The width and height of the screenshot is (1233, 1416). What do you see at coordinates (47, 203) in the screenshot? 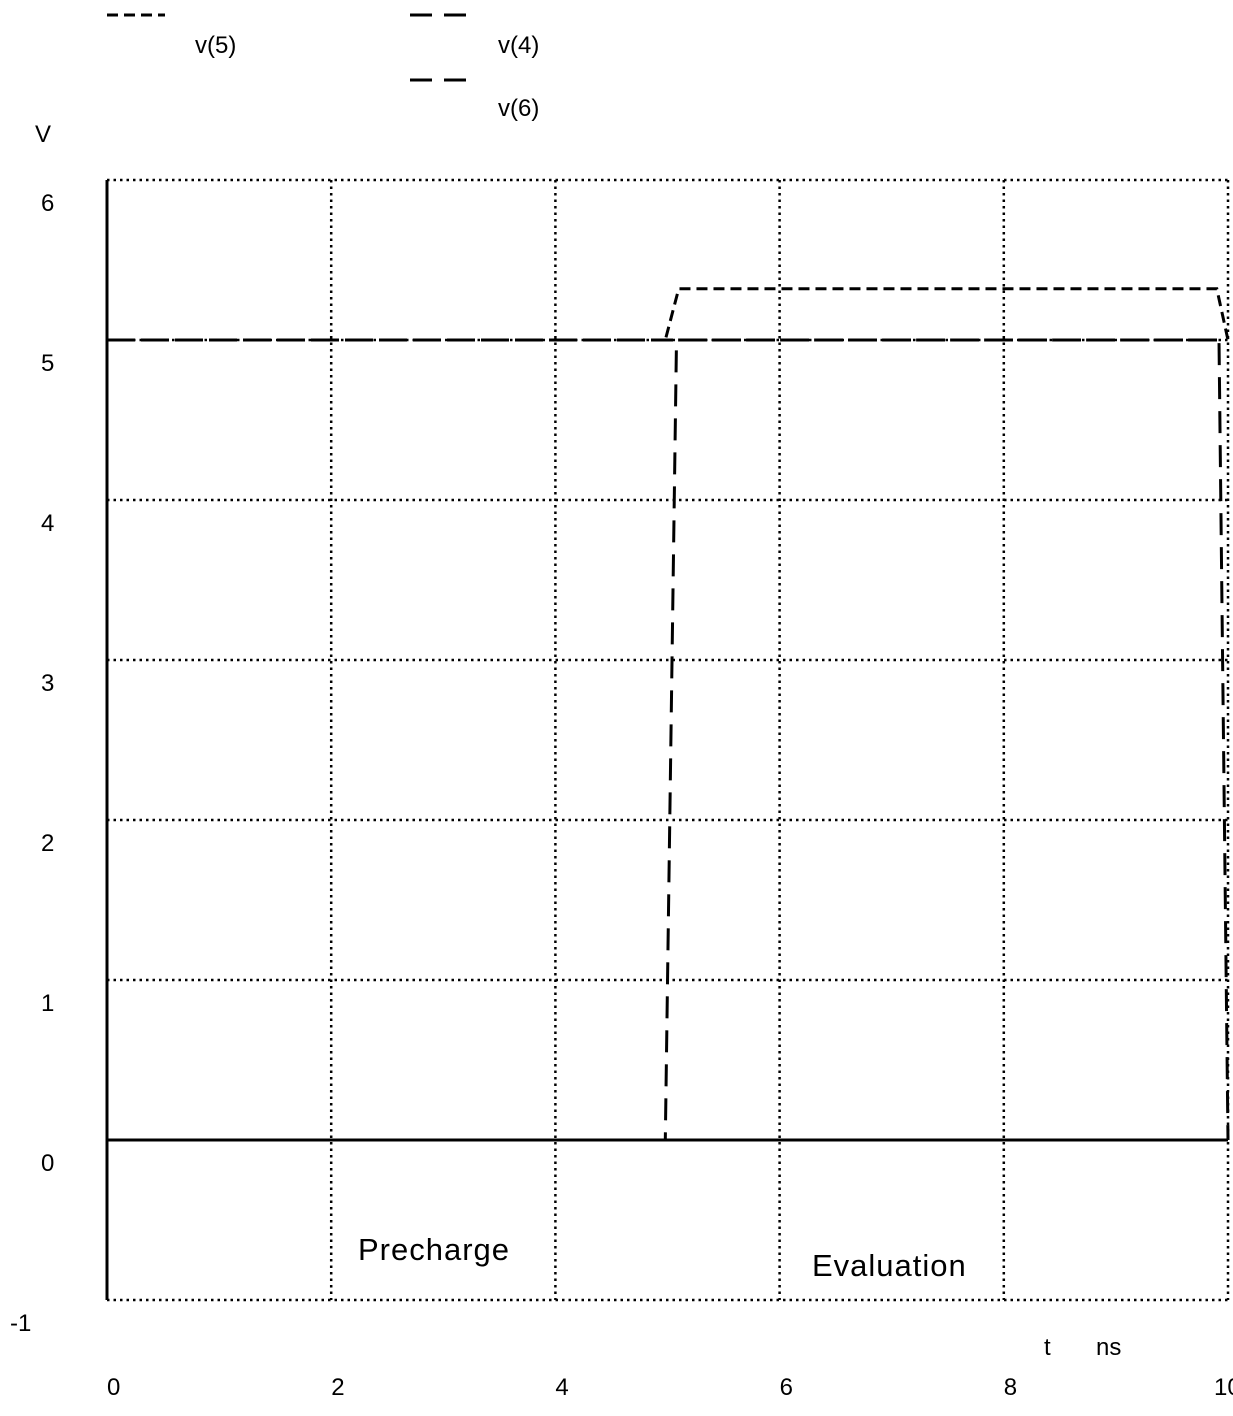
I see `y-tick-label: 6` at bounding box center [47, 203].